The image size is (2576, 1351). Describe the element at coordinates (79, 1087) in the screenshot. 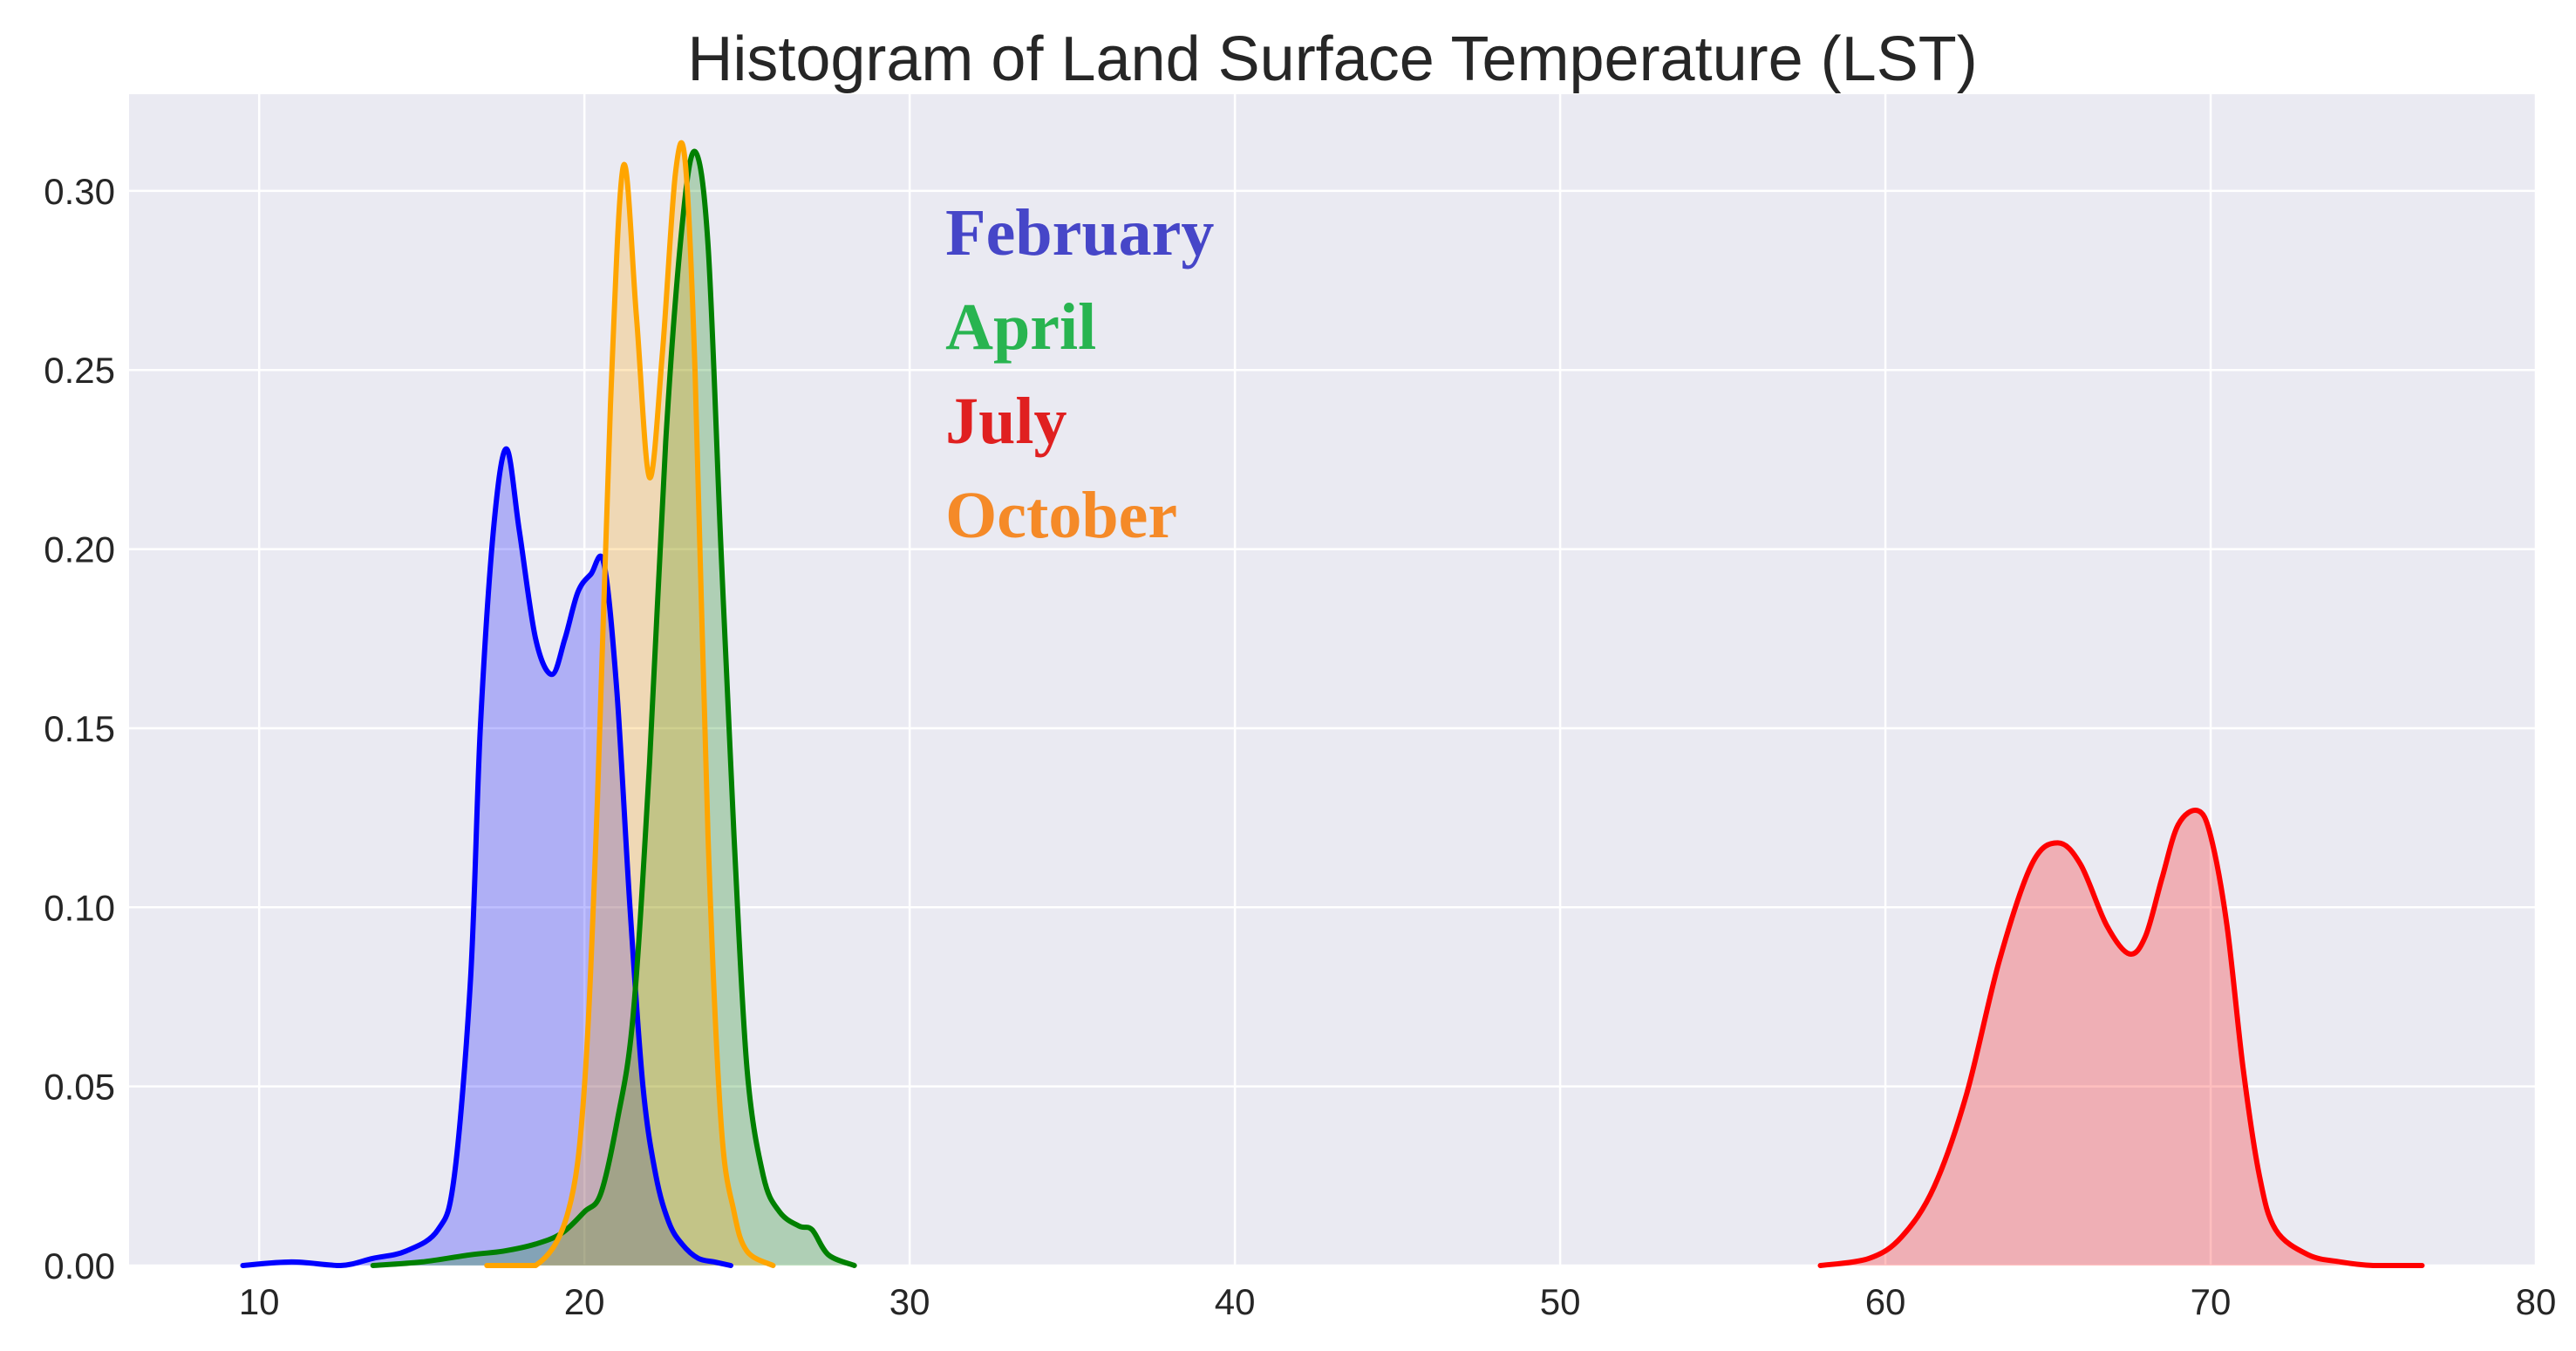

I see `y-tick-label: 0.05` at that location.